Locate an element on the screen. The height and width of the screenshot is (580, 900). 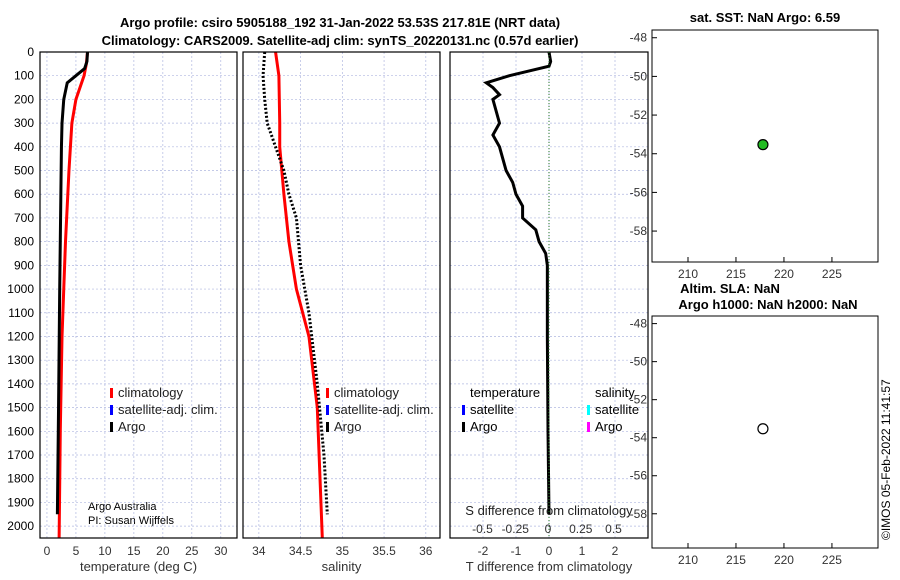
x-axis-label-2: S difference from climatology is located at coordinates (549, 510).